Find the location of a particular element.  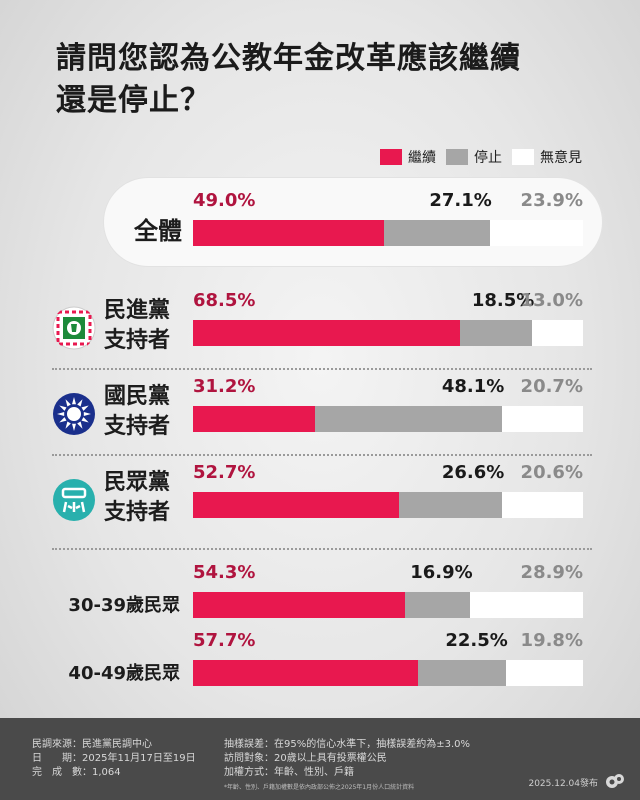

legend-swatch-stop is located at coordinates (457, 157).